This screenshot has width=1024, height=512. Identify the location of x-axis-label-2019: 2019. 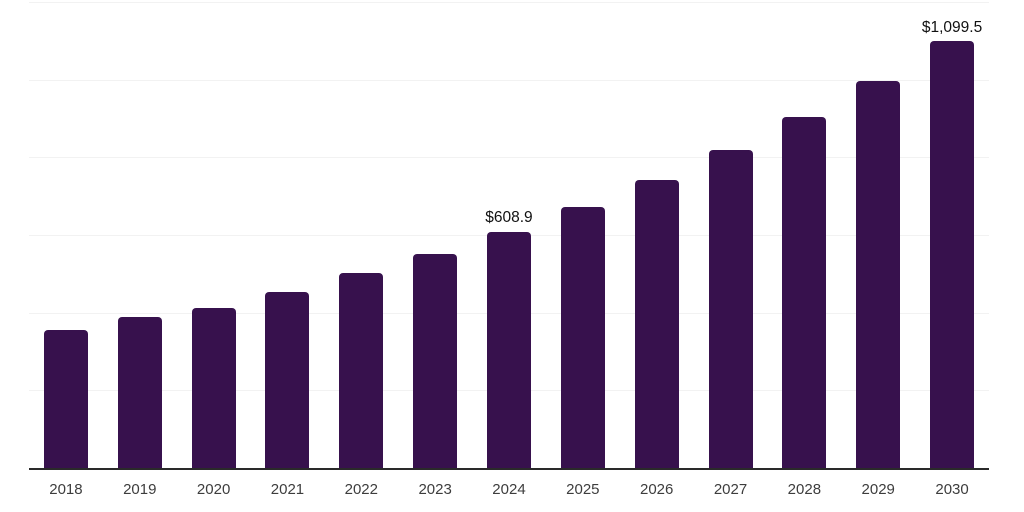
(140, 489).